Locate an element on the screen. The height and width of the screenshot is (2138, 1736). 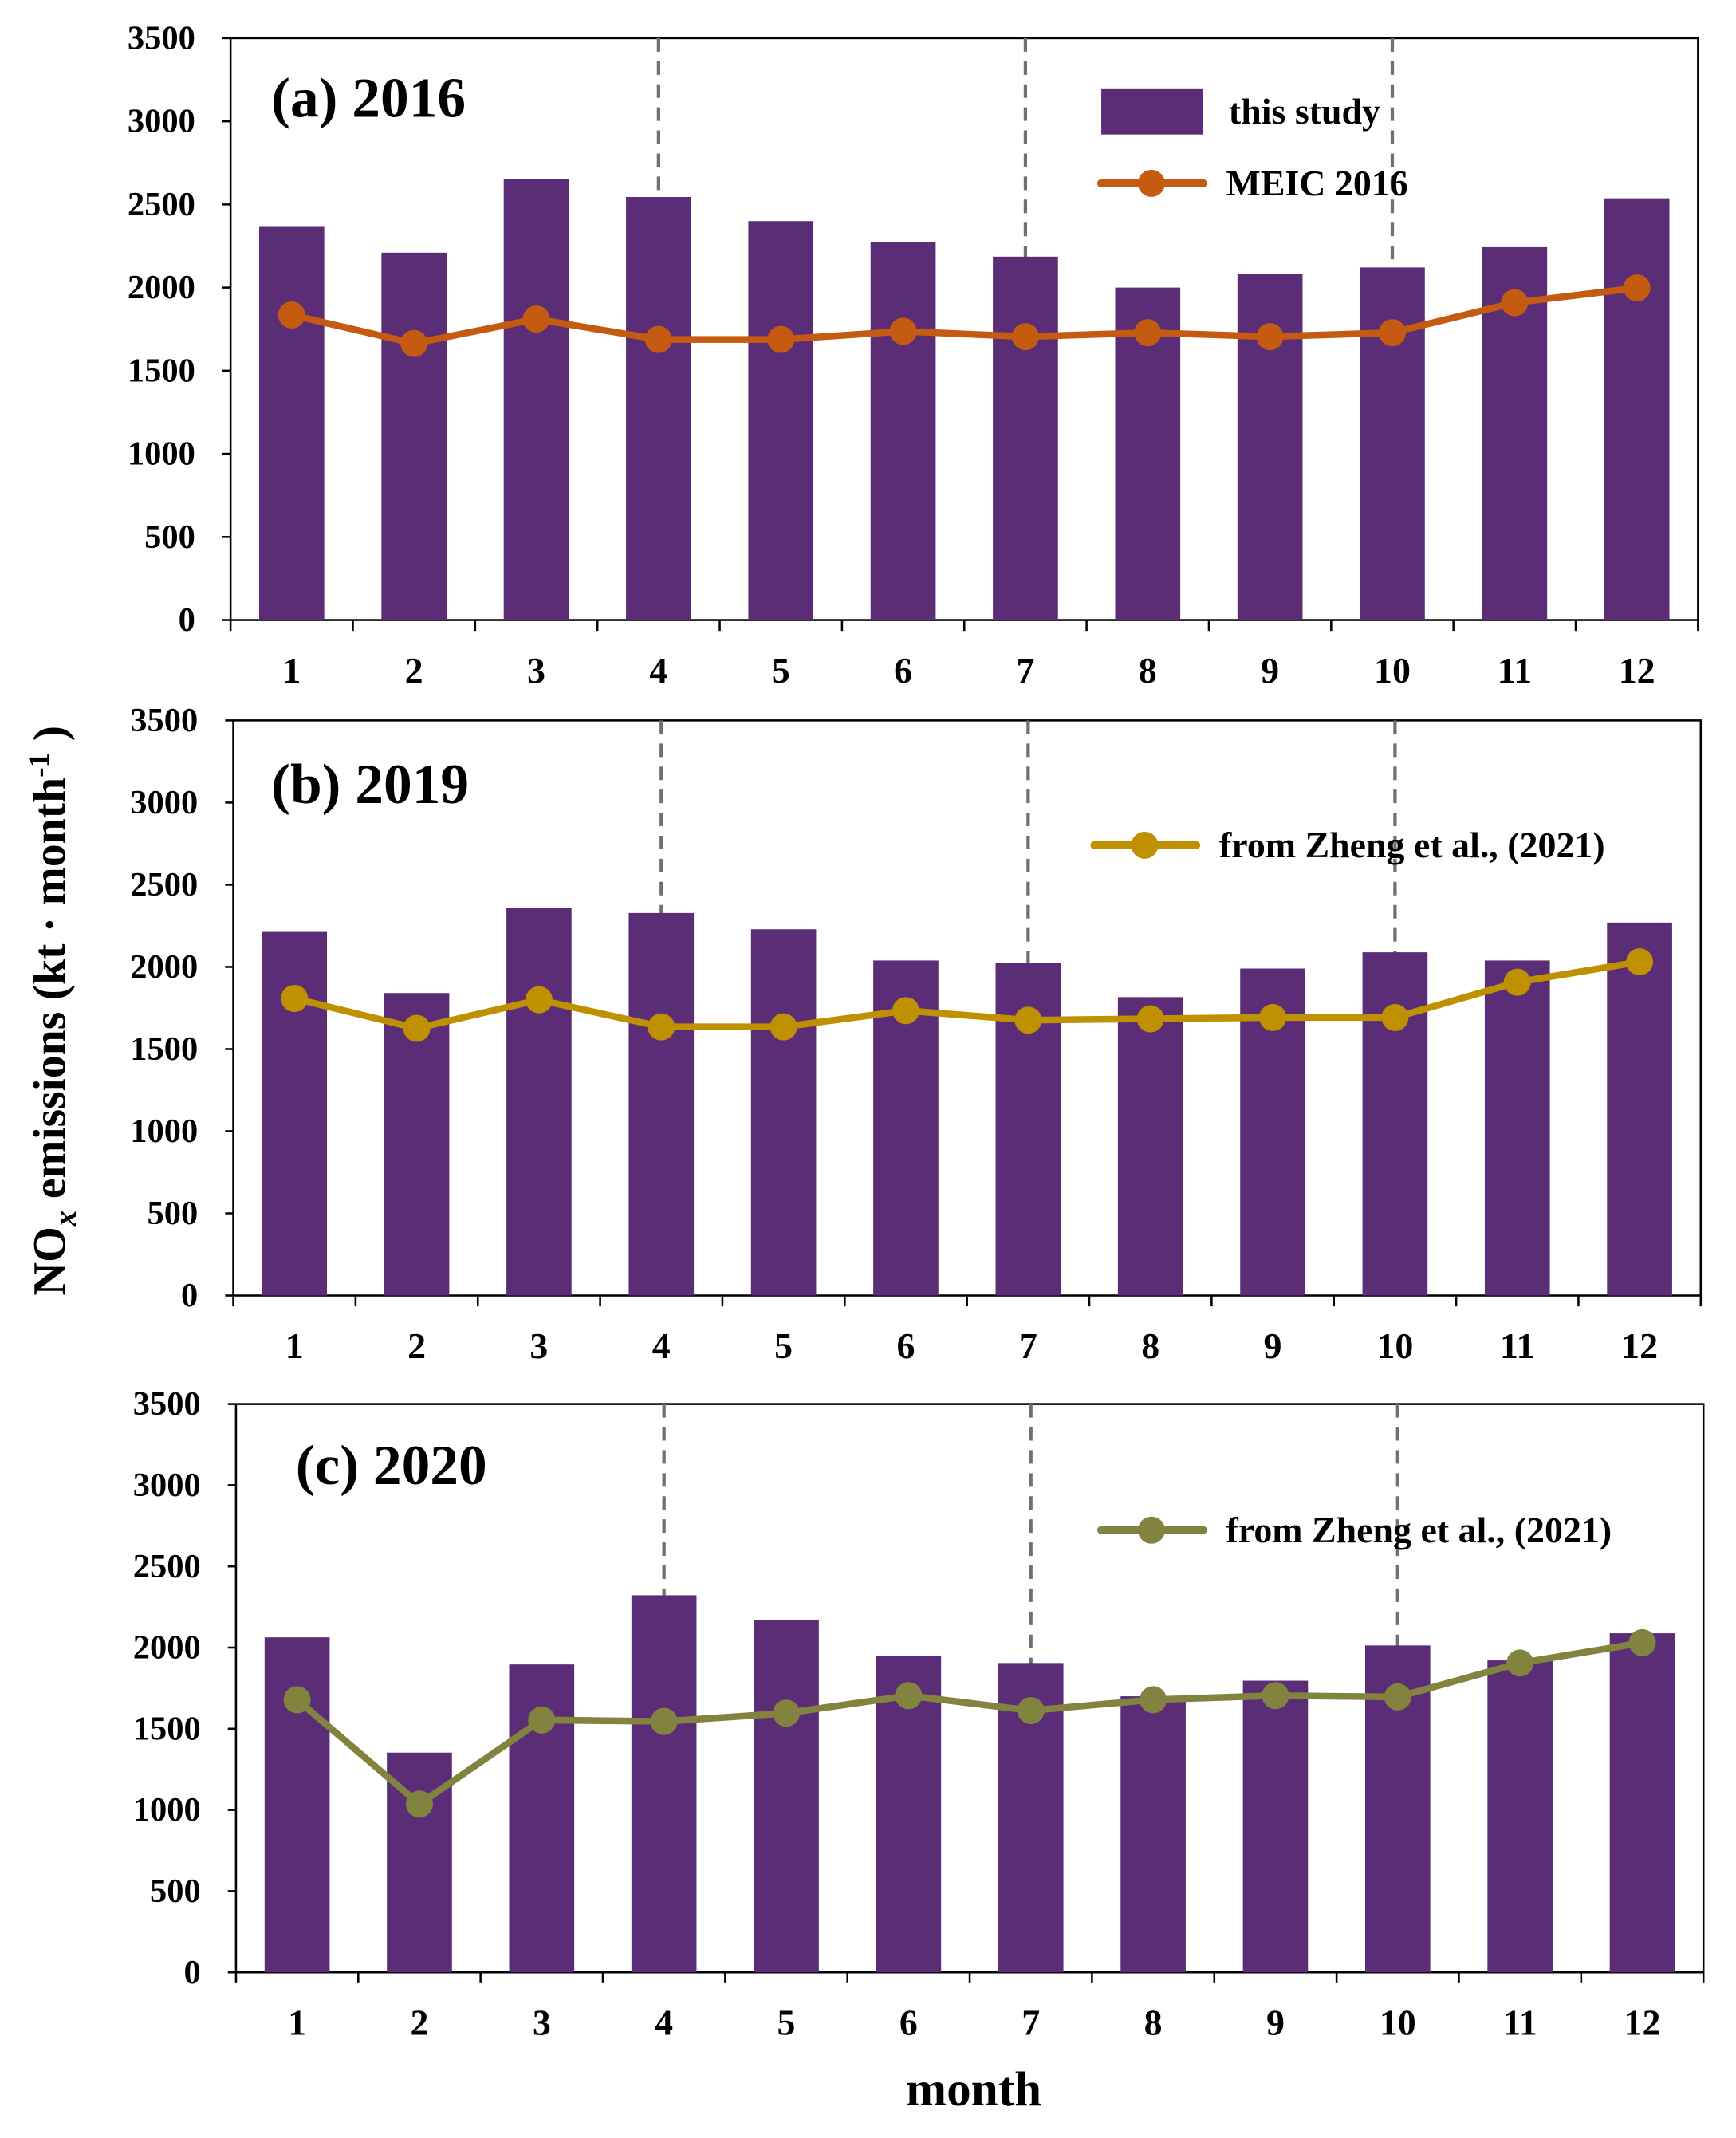
x-axis-label: month is located at coordinates (974, 2089).